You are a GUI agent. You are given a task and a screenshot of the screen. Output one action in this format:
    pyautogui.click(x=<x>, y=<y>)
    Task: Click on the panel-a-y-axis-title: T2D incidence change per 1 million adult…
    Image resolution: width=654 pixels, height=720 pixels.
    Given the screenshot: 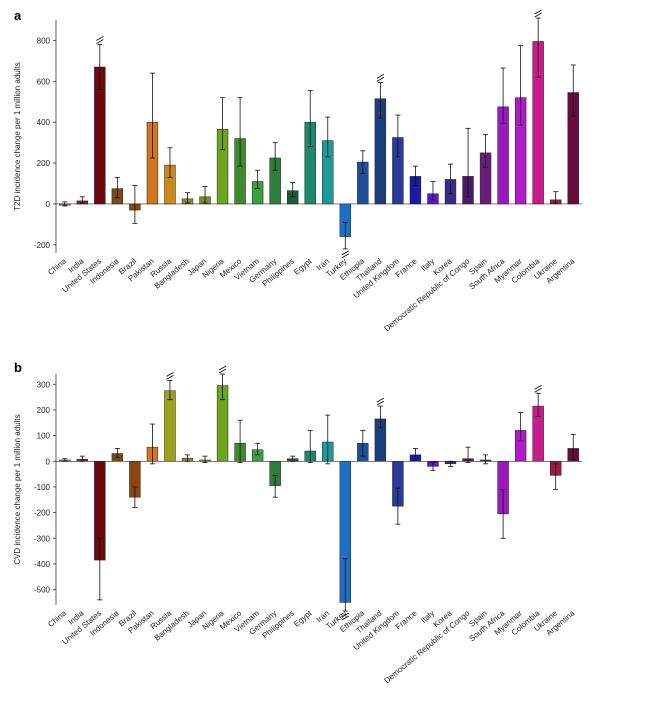 What is the action you would take?
    pyautogui.click(x=17, y=136)
    